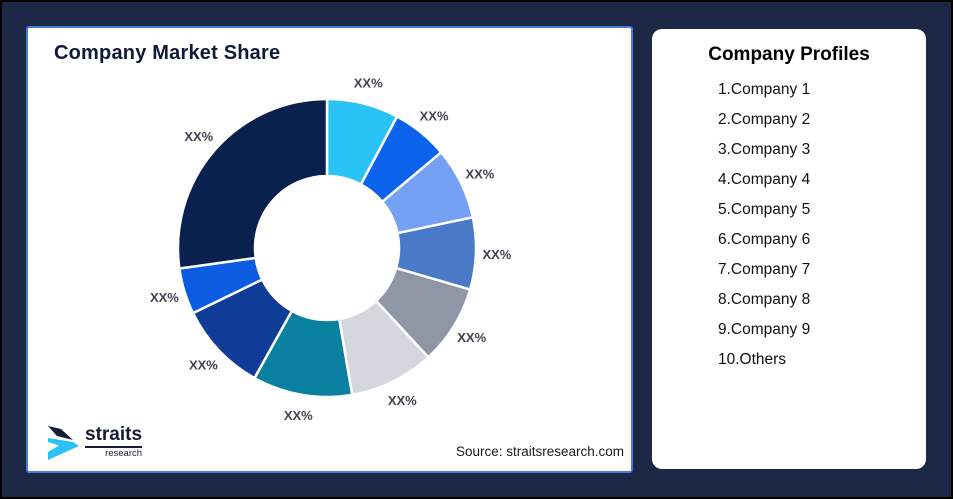  Describe the element at coordinates (764, 299) in the screenshot. I see `profile-item: 8.Company 8` at that location.